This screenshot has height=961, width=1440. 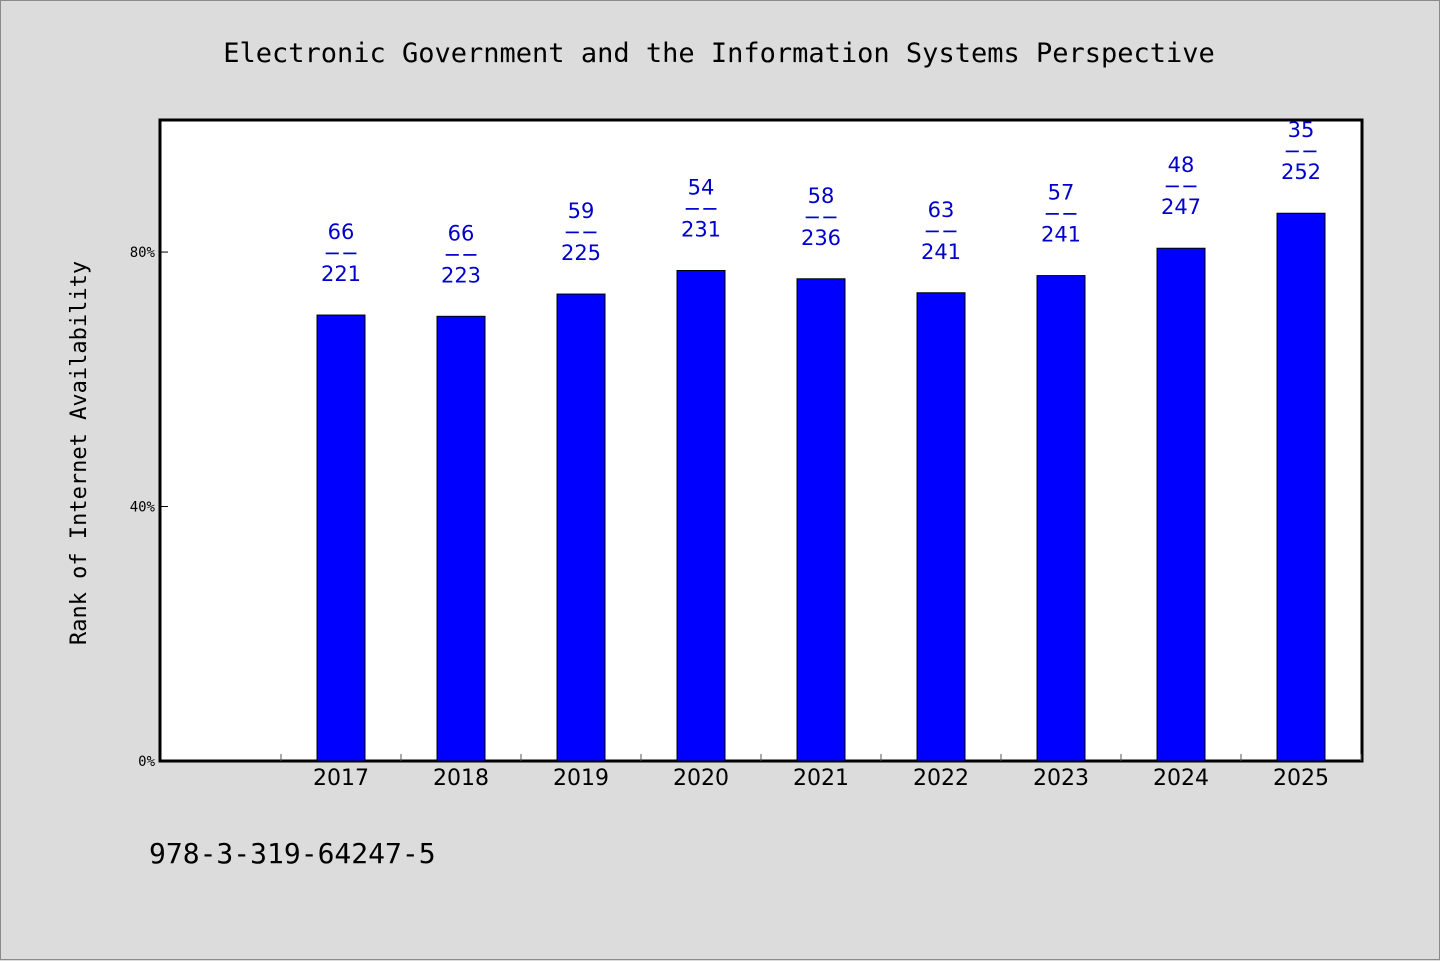 What do you see at coordinates (461, 538) in the screenshot?
I see `bar-2018` at bounding box center [461, 538].